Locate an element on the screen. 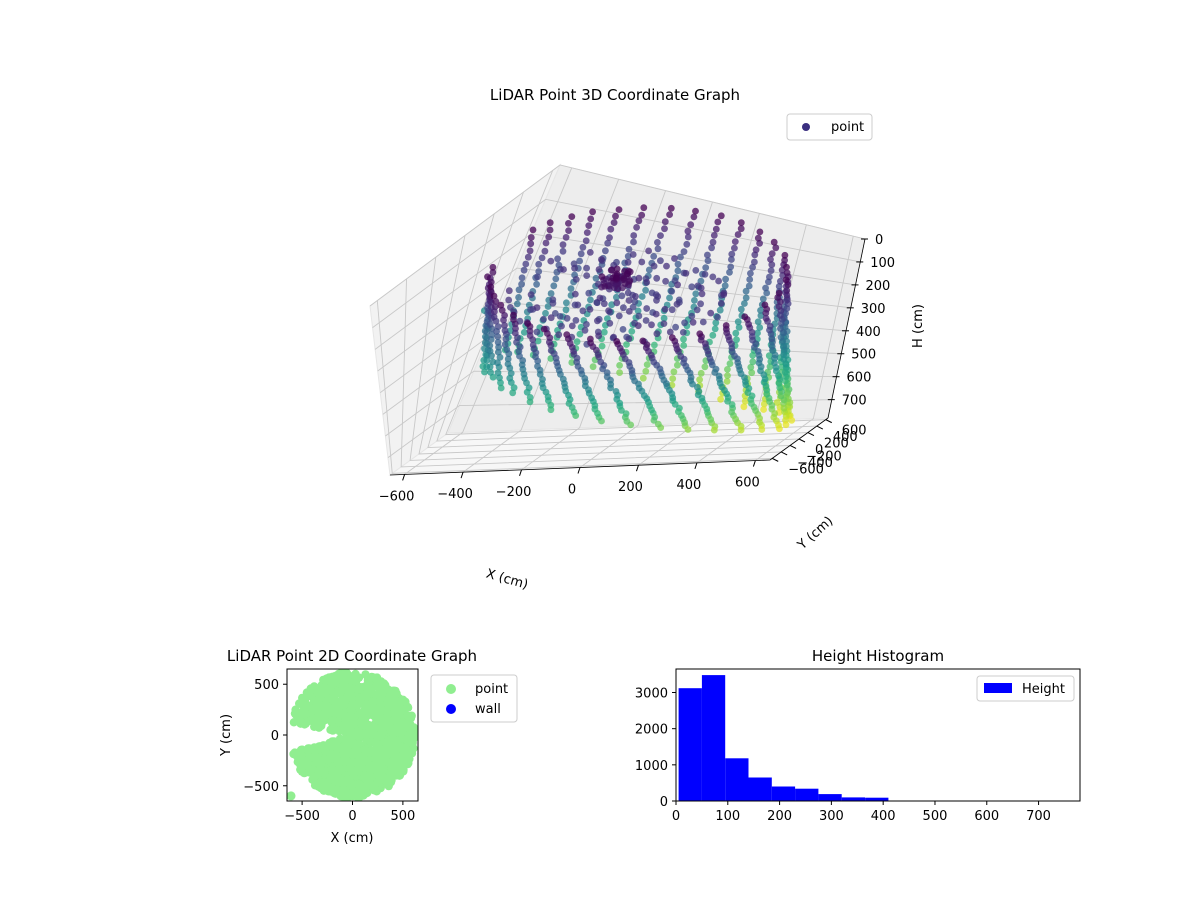 Image resolution: width=1200 pixels, height=900 pixels. histogram-xtick-label: 100 is located at coordinates (727, 816).